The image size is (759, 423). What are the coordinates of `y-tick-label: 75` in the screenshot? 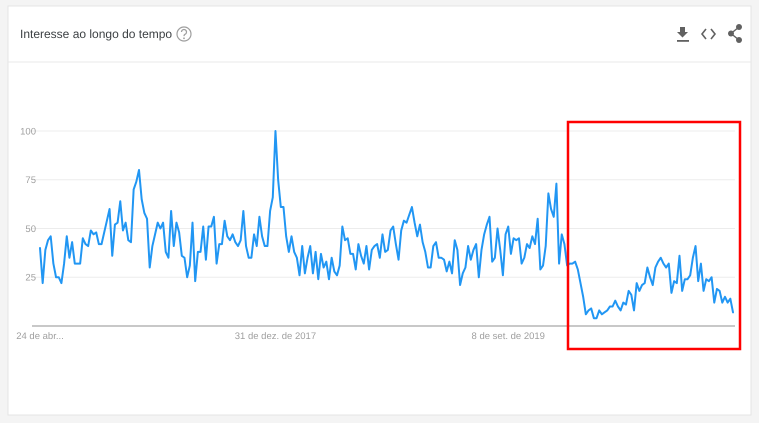 It's located at (30, 180).